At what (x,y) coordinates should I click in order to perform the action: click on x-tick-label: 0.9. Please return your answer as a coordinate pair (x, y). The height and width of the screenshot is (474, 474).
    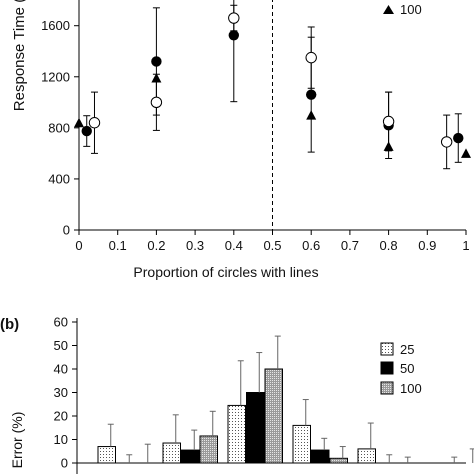
    Looking at the image, I should click on (427, 245).